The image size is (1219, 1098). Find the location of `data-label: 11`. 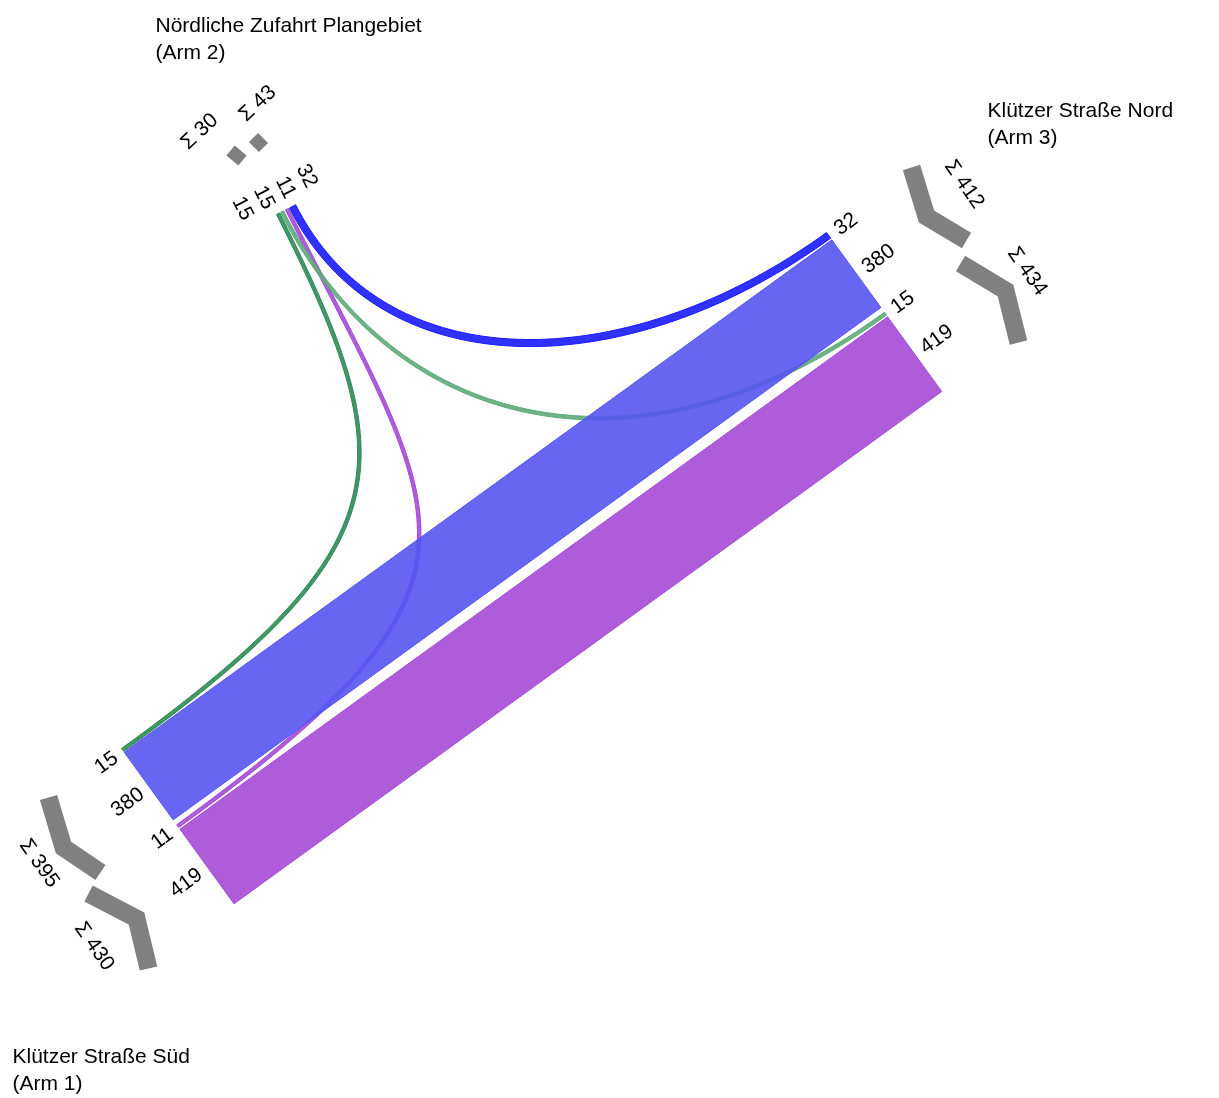

data-label: 11 is located at coordinates (161, 837).